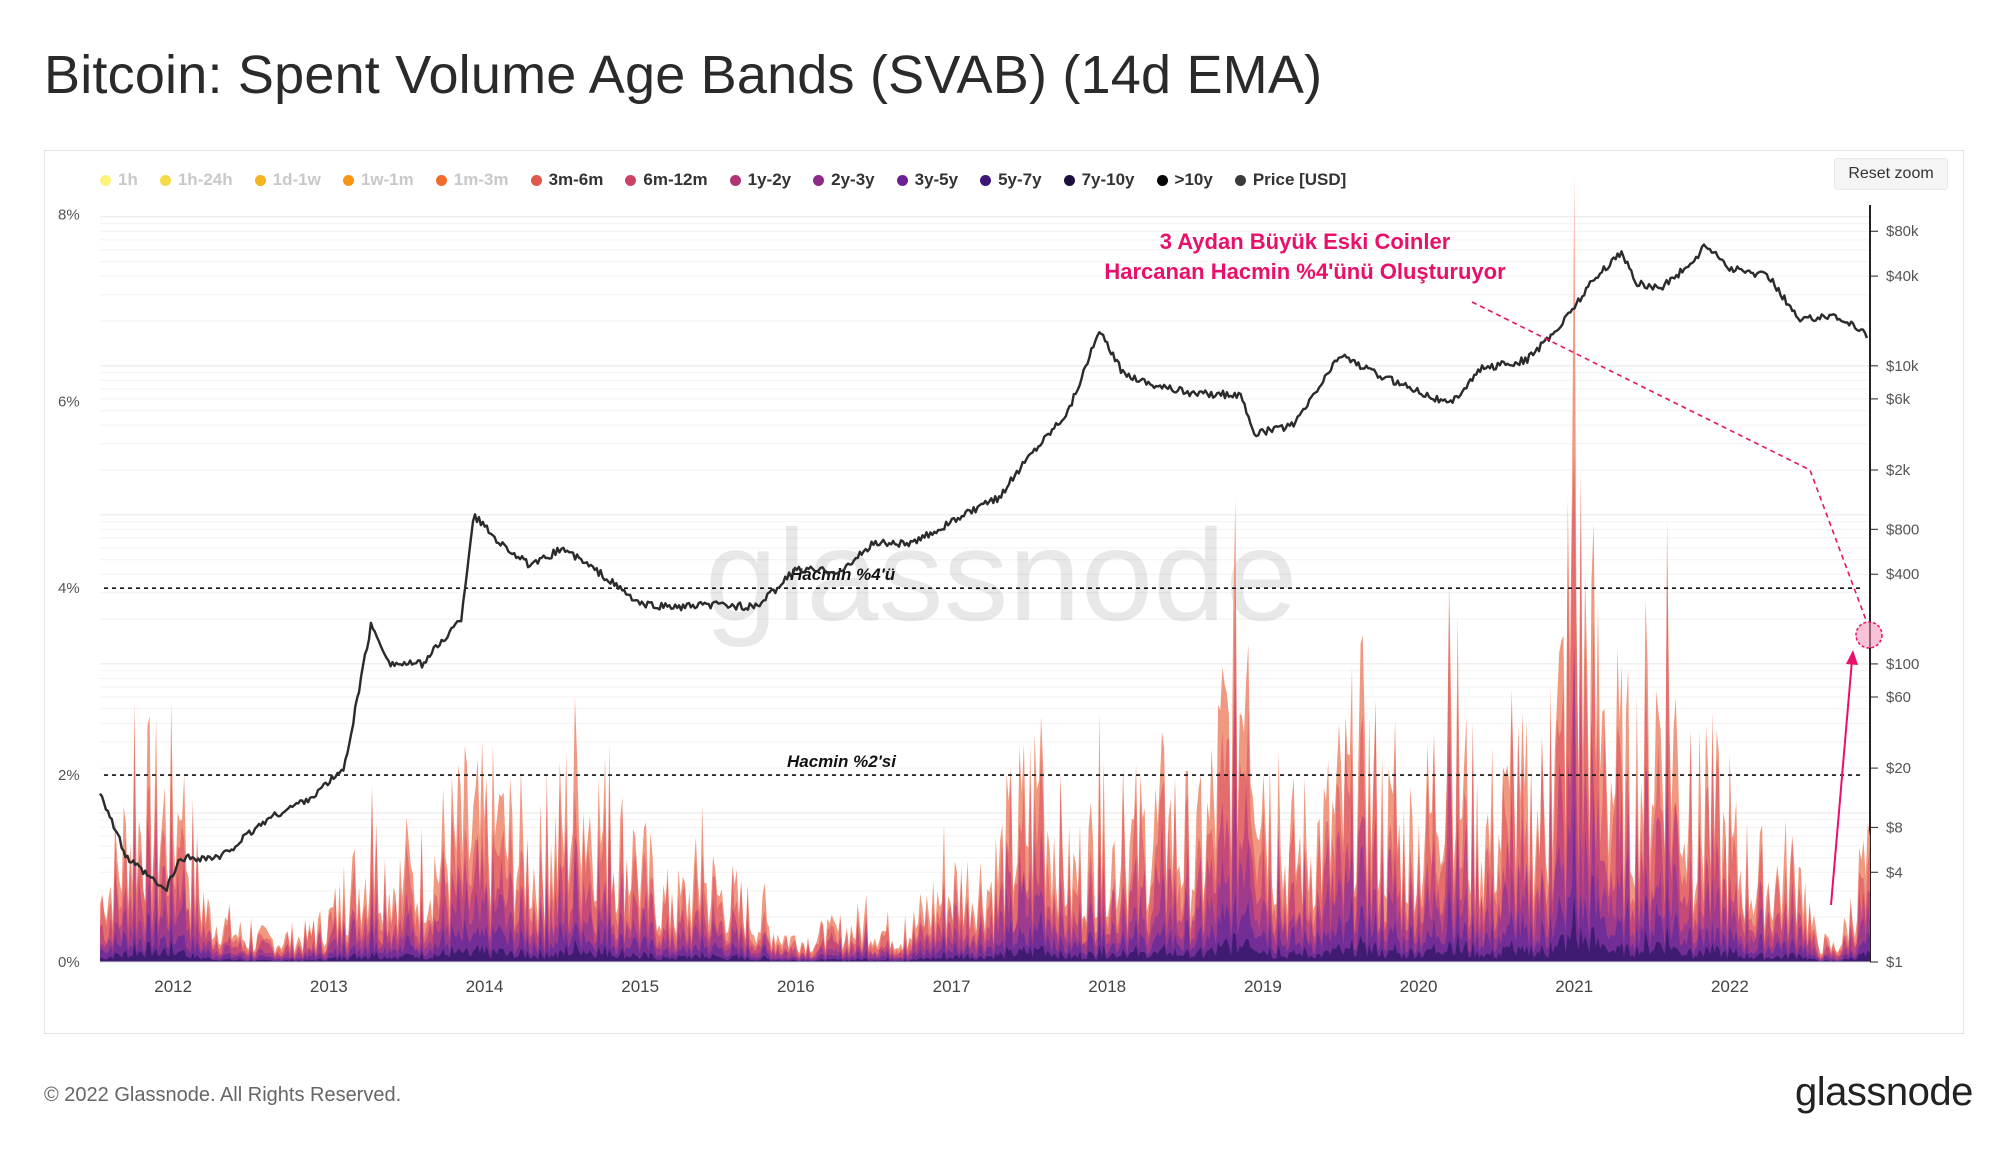 Image resolution: width=2000 pixels, height=1152 pixels. Describe the element at coordinates (769, 179) in the screenshot. I see `legend-label: 1y-2y` at that location.